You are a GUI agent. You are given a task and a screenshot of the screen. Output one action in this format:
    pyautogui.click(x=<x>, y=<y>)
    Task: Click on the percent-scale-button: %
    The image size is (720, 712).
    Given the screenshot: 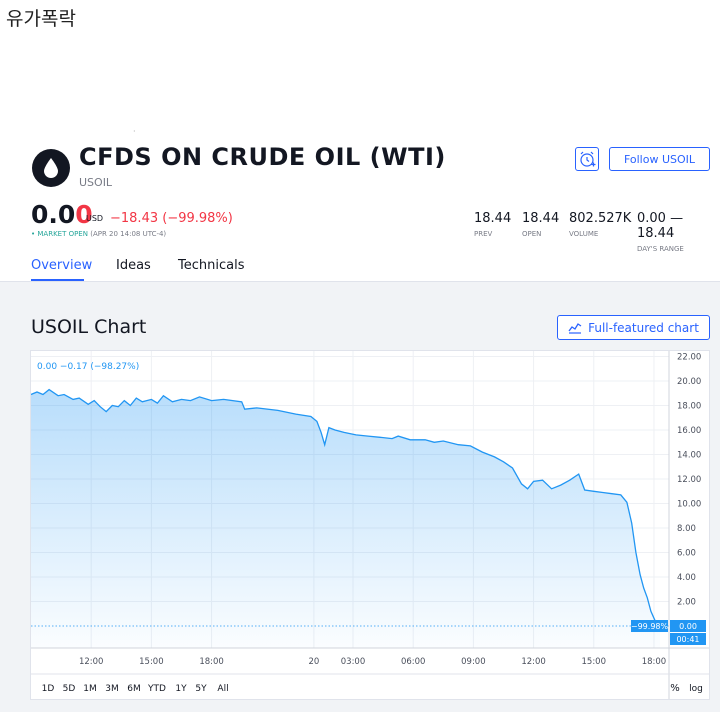 What is the action you would take?
    pyautogui.click(x=675, y=688)
    